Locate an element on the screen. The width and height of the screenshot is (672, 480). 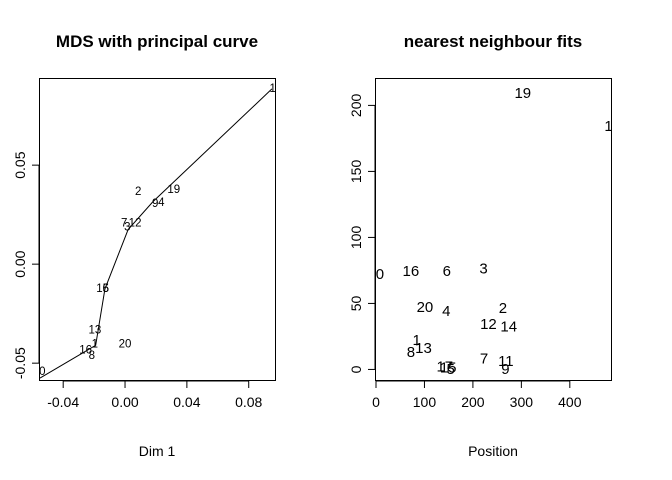
nn-point-label: 5 is located at coordinates (450, 369).